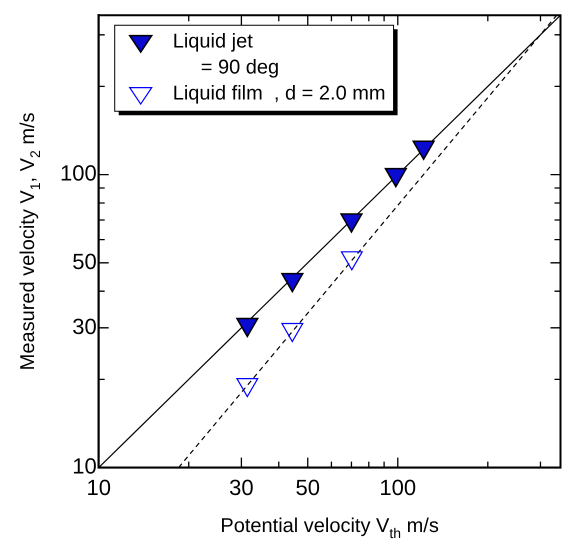  I want to click on y-tick-label: 100, so click(78, 173).